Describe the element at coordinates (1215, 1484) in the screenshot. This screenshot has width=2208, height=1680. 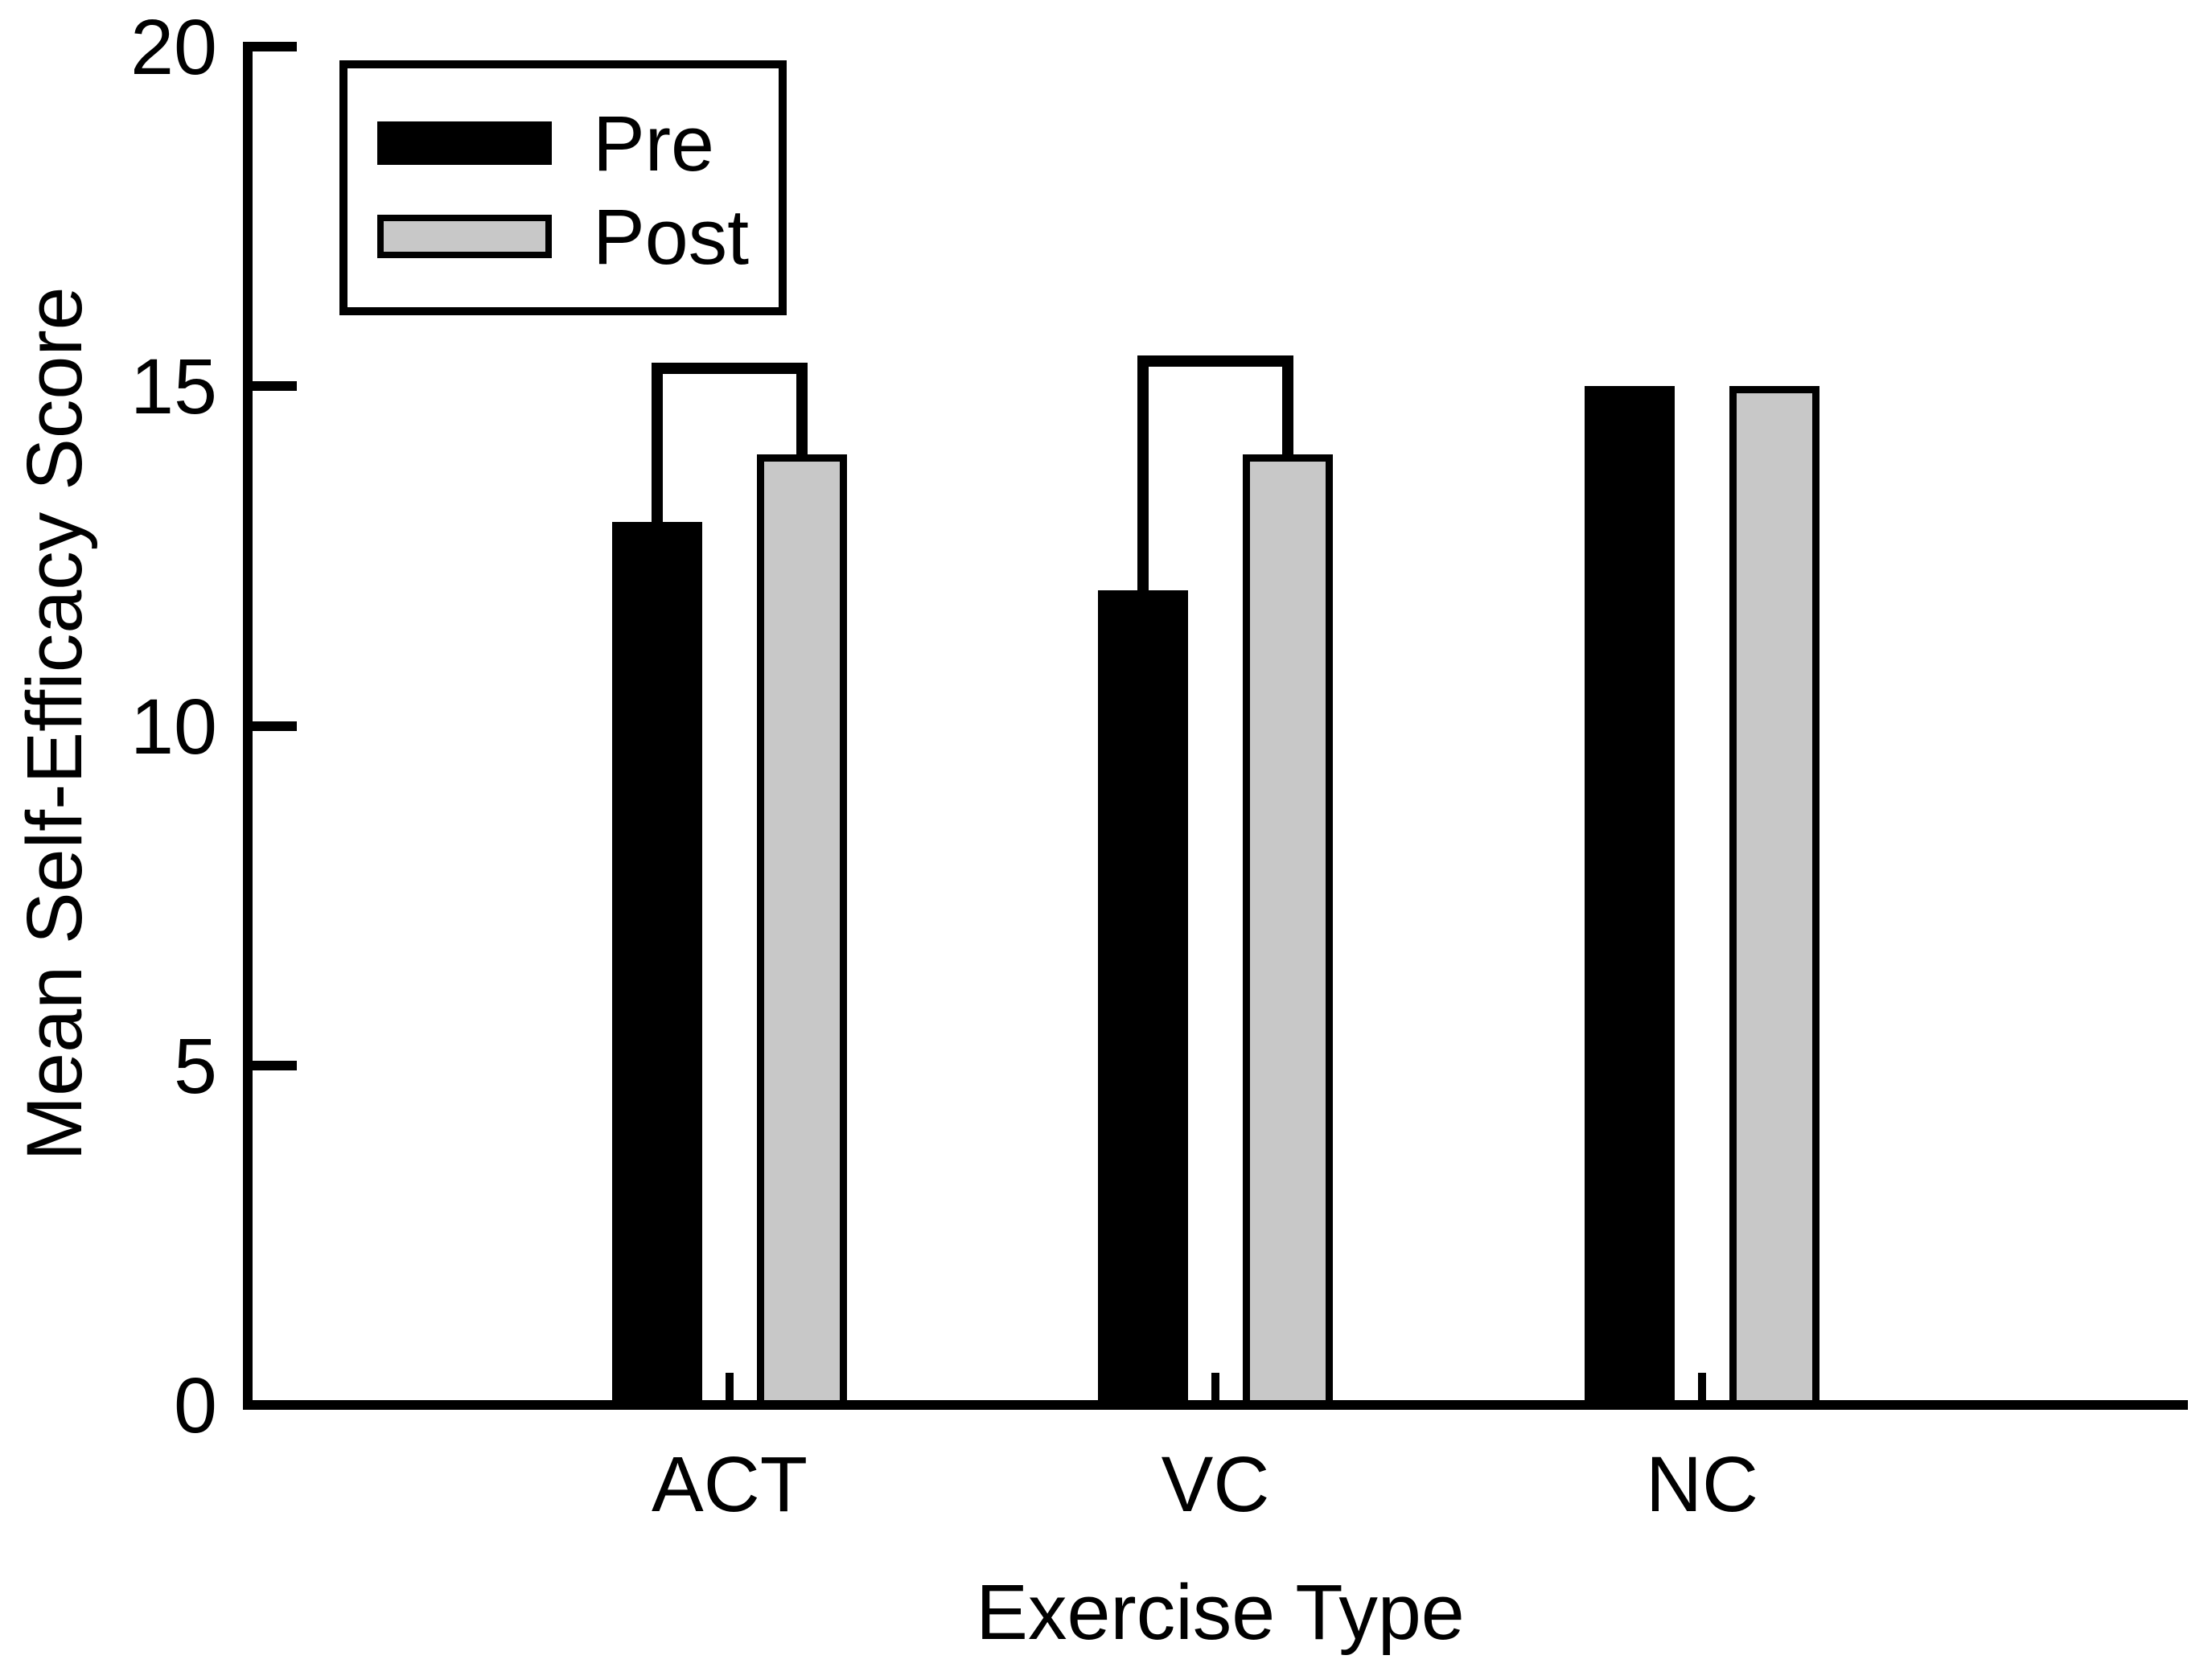
I see `x-category-label: VC` at that location.